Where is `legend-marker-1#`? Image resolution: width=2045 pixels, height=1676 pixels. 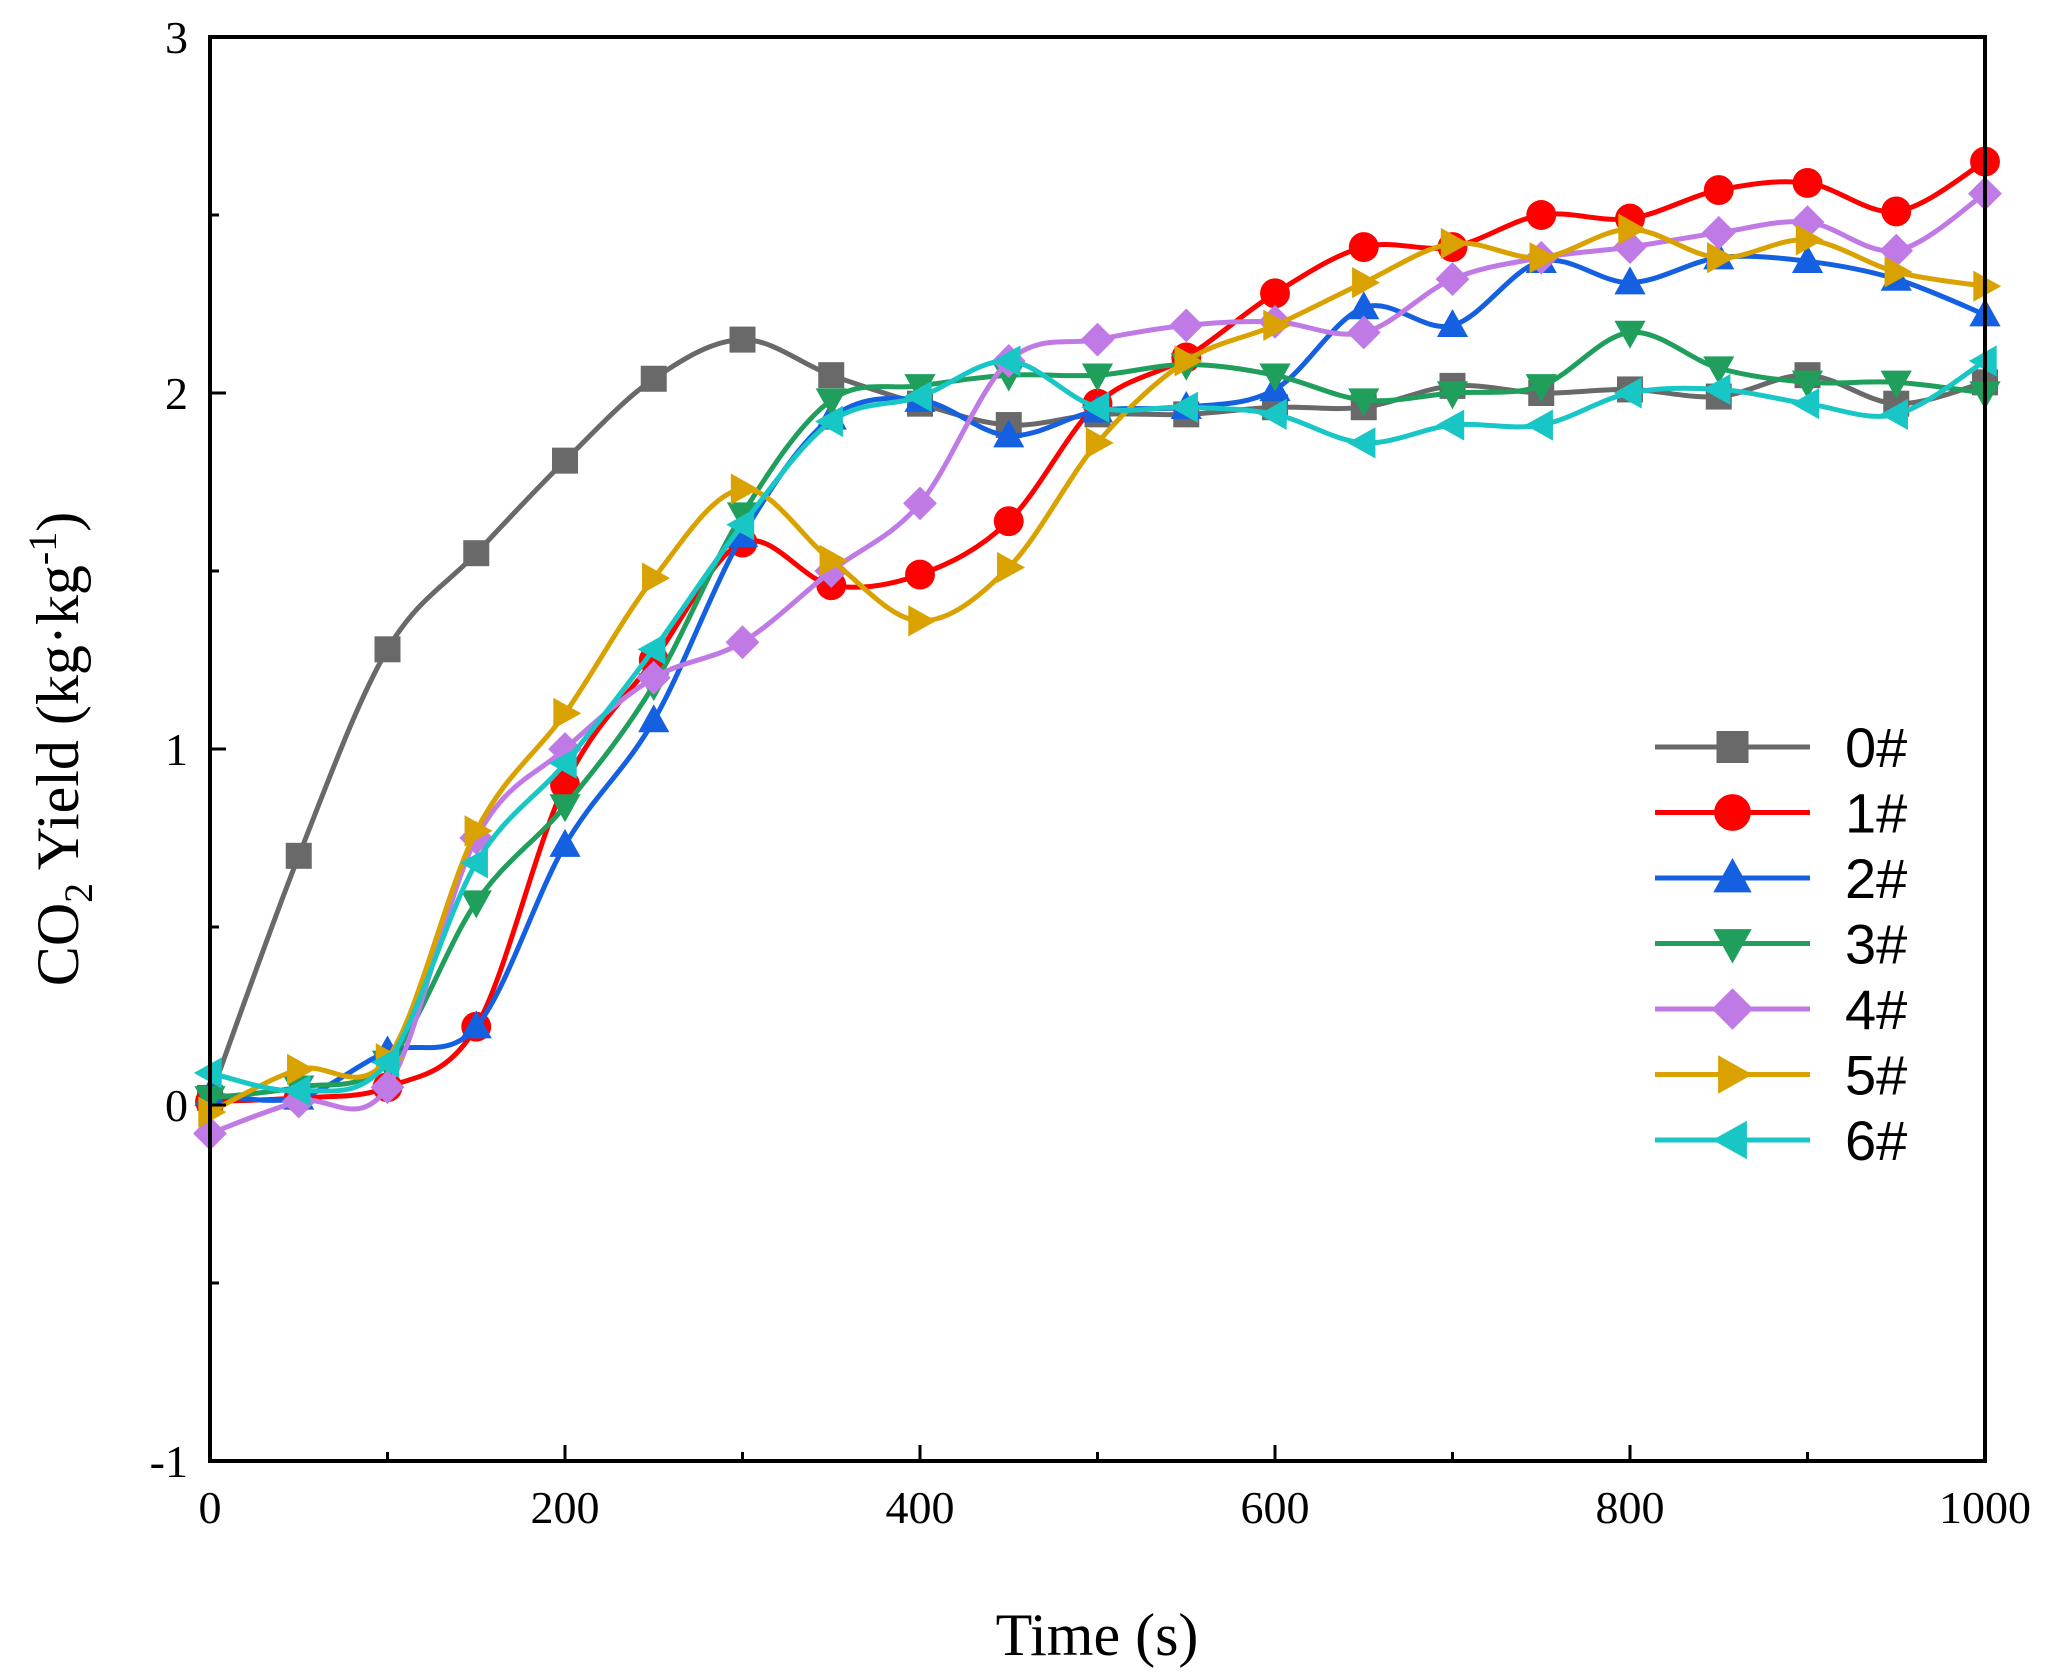
legend-marker-1# is located at coordinates (1732, 812).